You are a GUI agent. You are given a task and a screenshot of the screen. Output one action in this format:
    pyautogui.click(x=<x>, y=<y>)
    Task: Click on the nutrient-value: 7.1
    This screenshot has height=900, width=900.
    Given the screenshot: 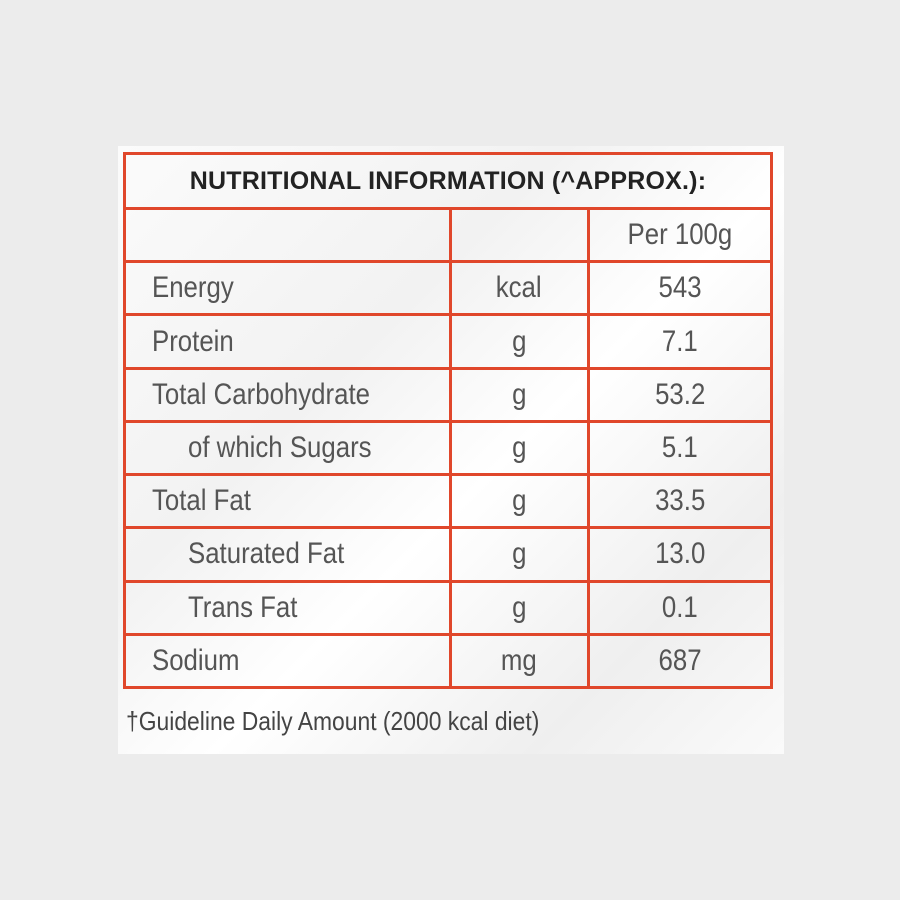 What is the action you would take?
    pyautogui.click(x=678, y=341)
    